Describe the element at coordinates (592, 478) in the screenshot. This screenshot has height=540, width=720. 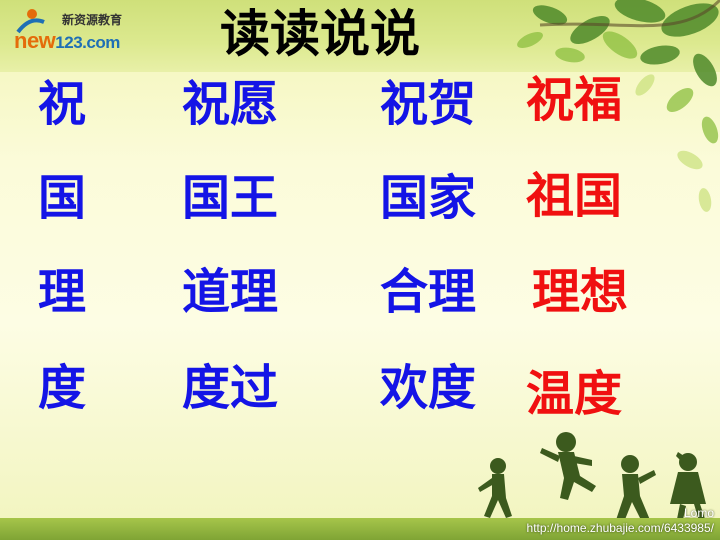
I see `running-children-decoration` at that location.